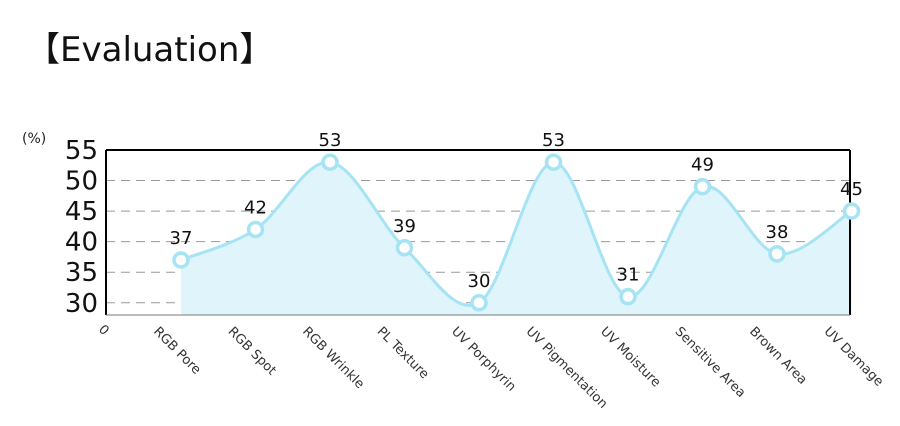  What do you see at coordinates (479, 281) in the screenshot?
I see `data-label-4: 30` at bounding box center [479, 281].